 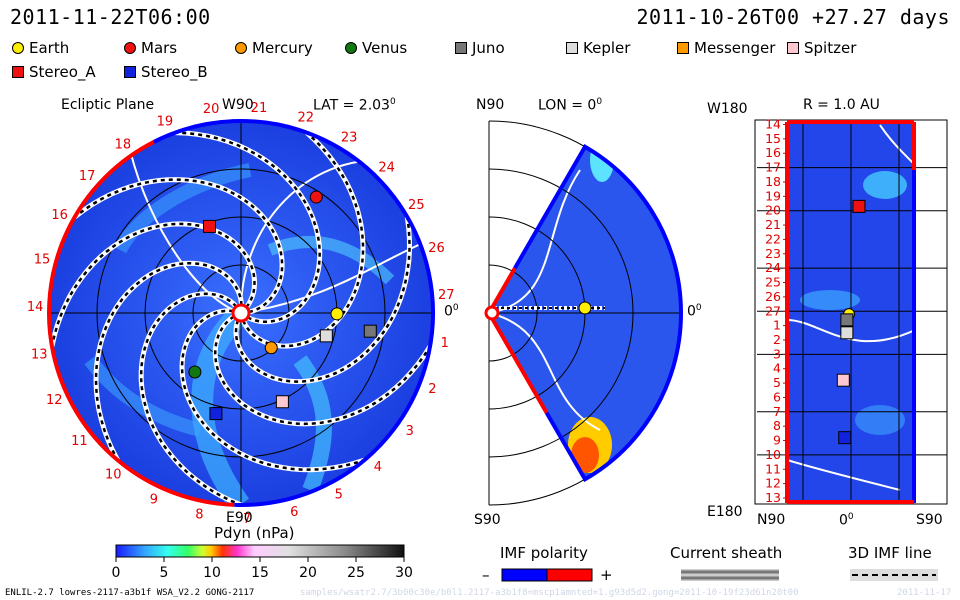 What do you see at coordinates (850, 517) in the screenshot?
I see `ar-x-mid-degree: 0` at bounding box center [850, 517].